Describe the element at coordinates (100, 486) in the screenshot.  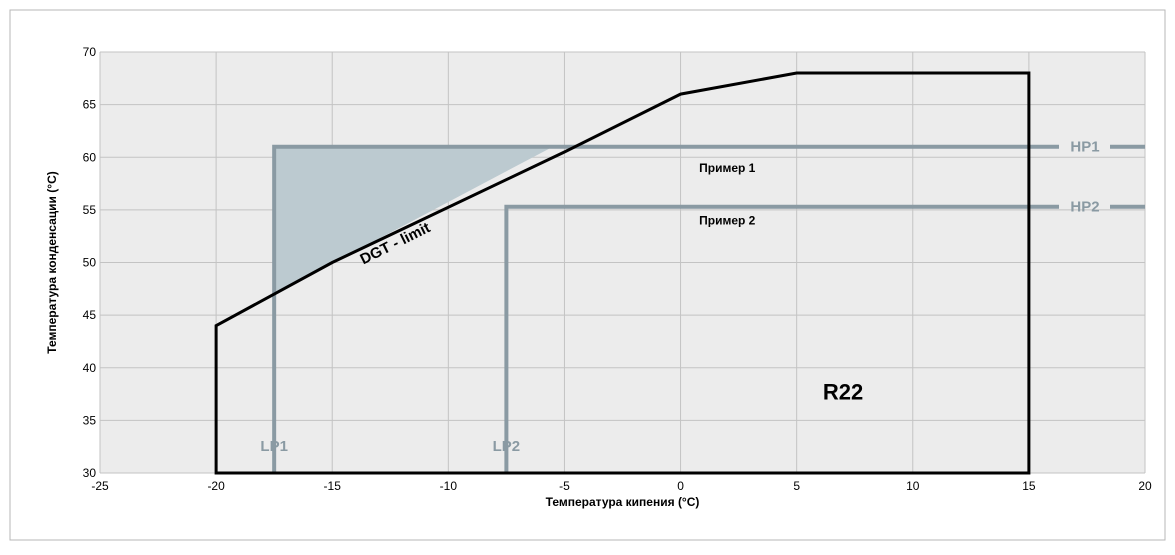
I see `x-tick-label: -25` at that location.